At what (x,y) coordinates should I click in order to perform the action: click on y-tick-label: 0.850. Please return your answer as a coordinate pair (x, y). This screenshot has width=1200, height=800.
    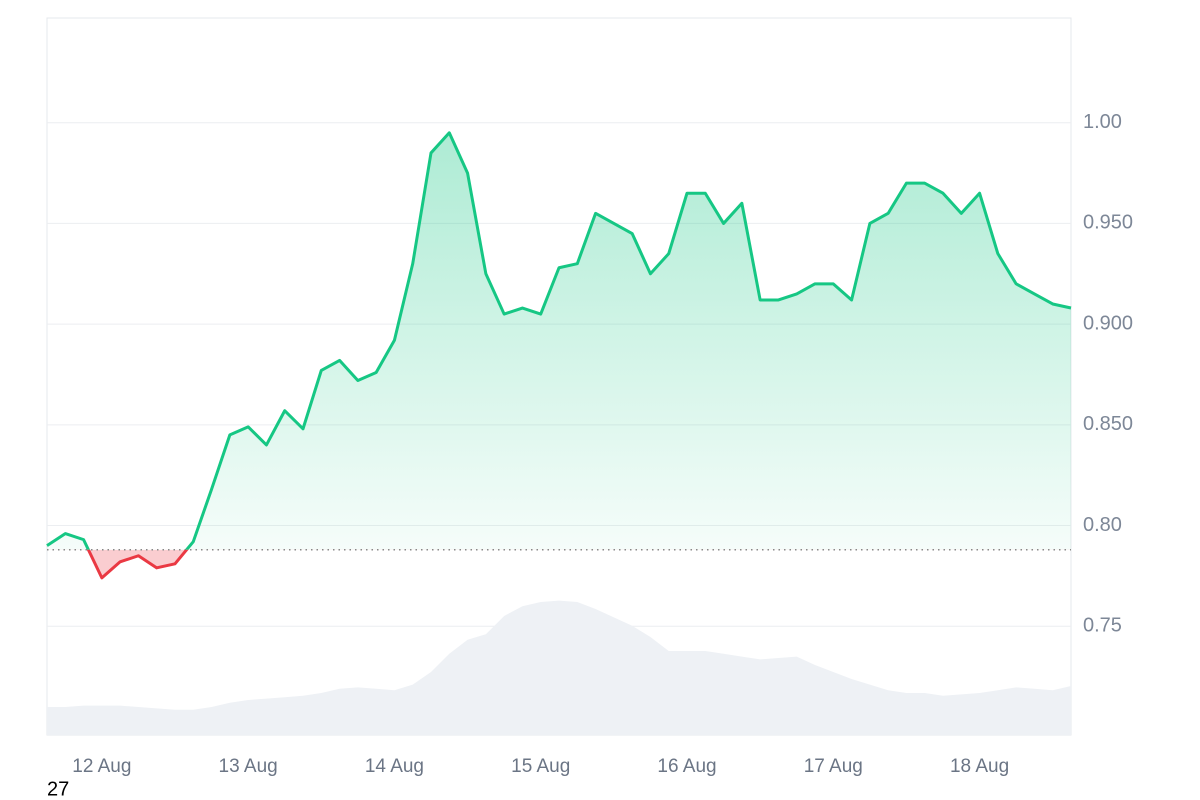
    Looking at the image, I should click on (1108, 424).